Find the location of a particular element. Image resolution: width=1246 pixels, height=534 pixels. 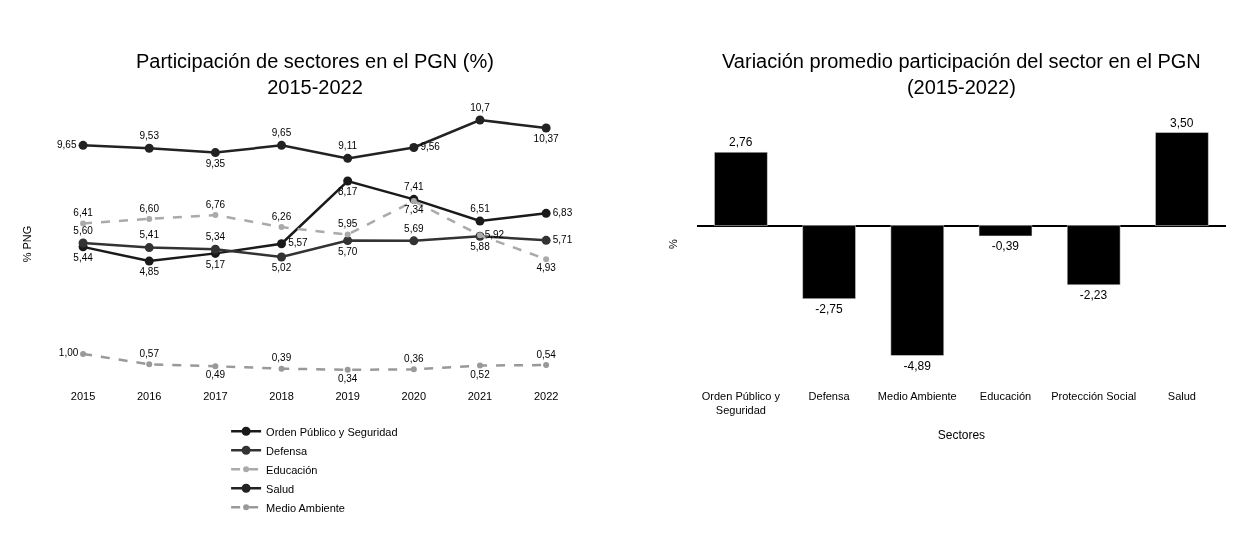

chart-title: Variación promedio participación del sector en el PGN (2015-2022) is located at coordinates (961, 74).